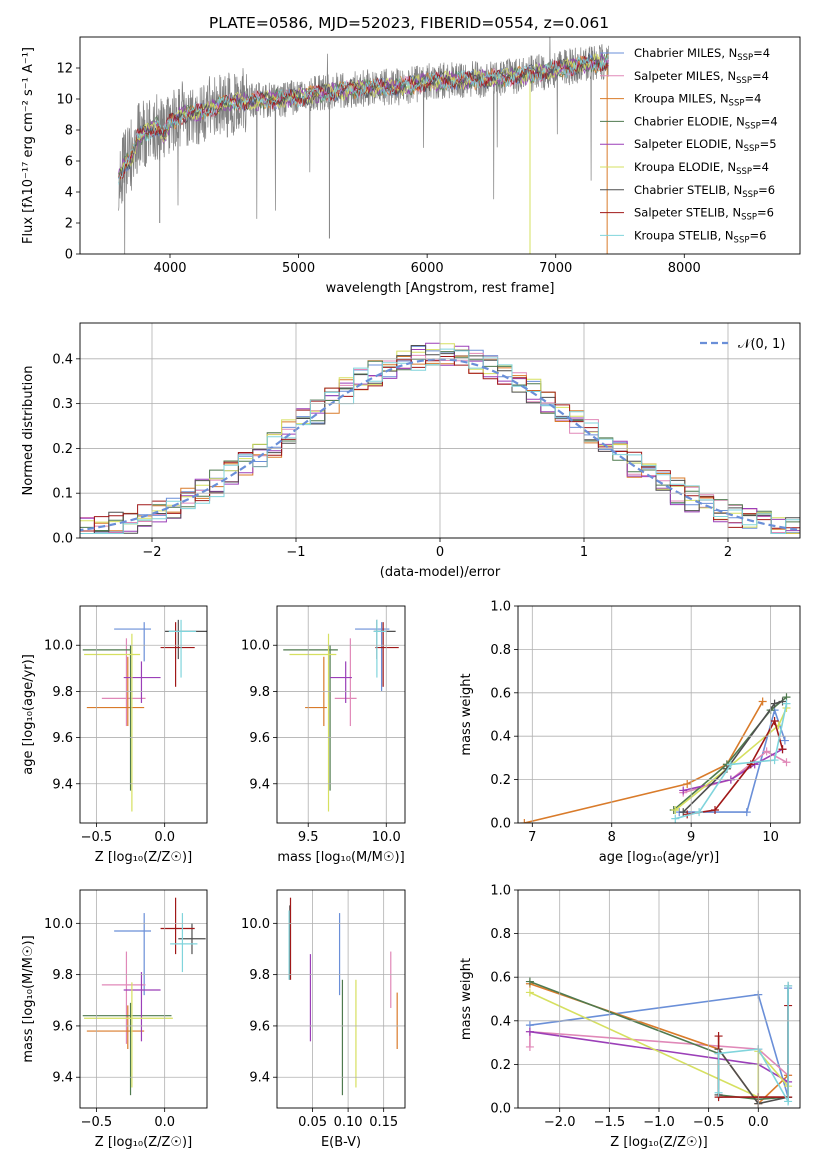 This screenshot has width=819, height=1170. Describe the element at coordinates (685, 76) in the screenshot. I see `legend-label-main: Salpeter MILES, N` at that location.